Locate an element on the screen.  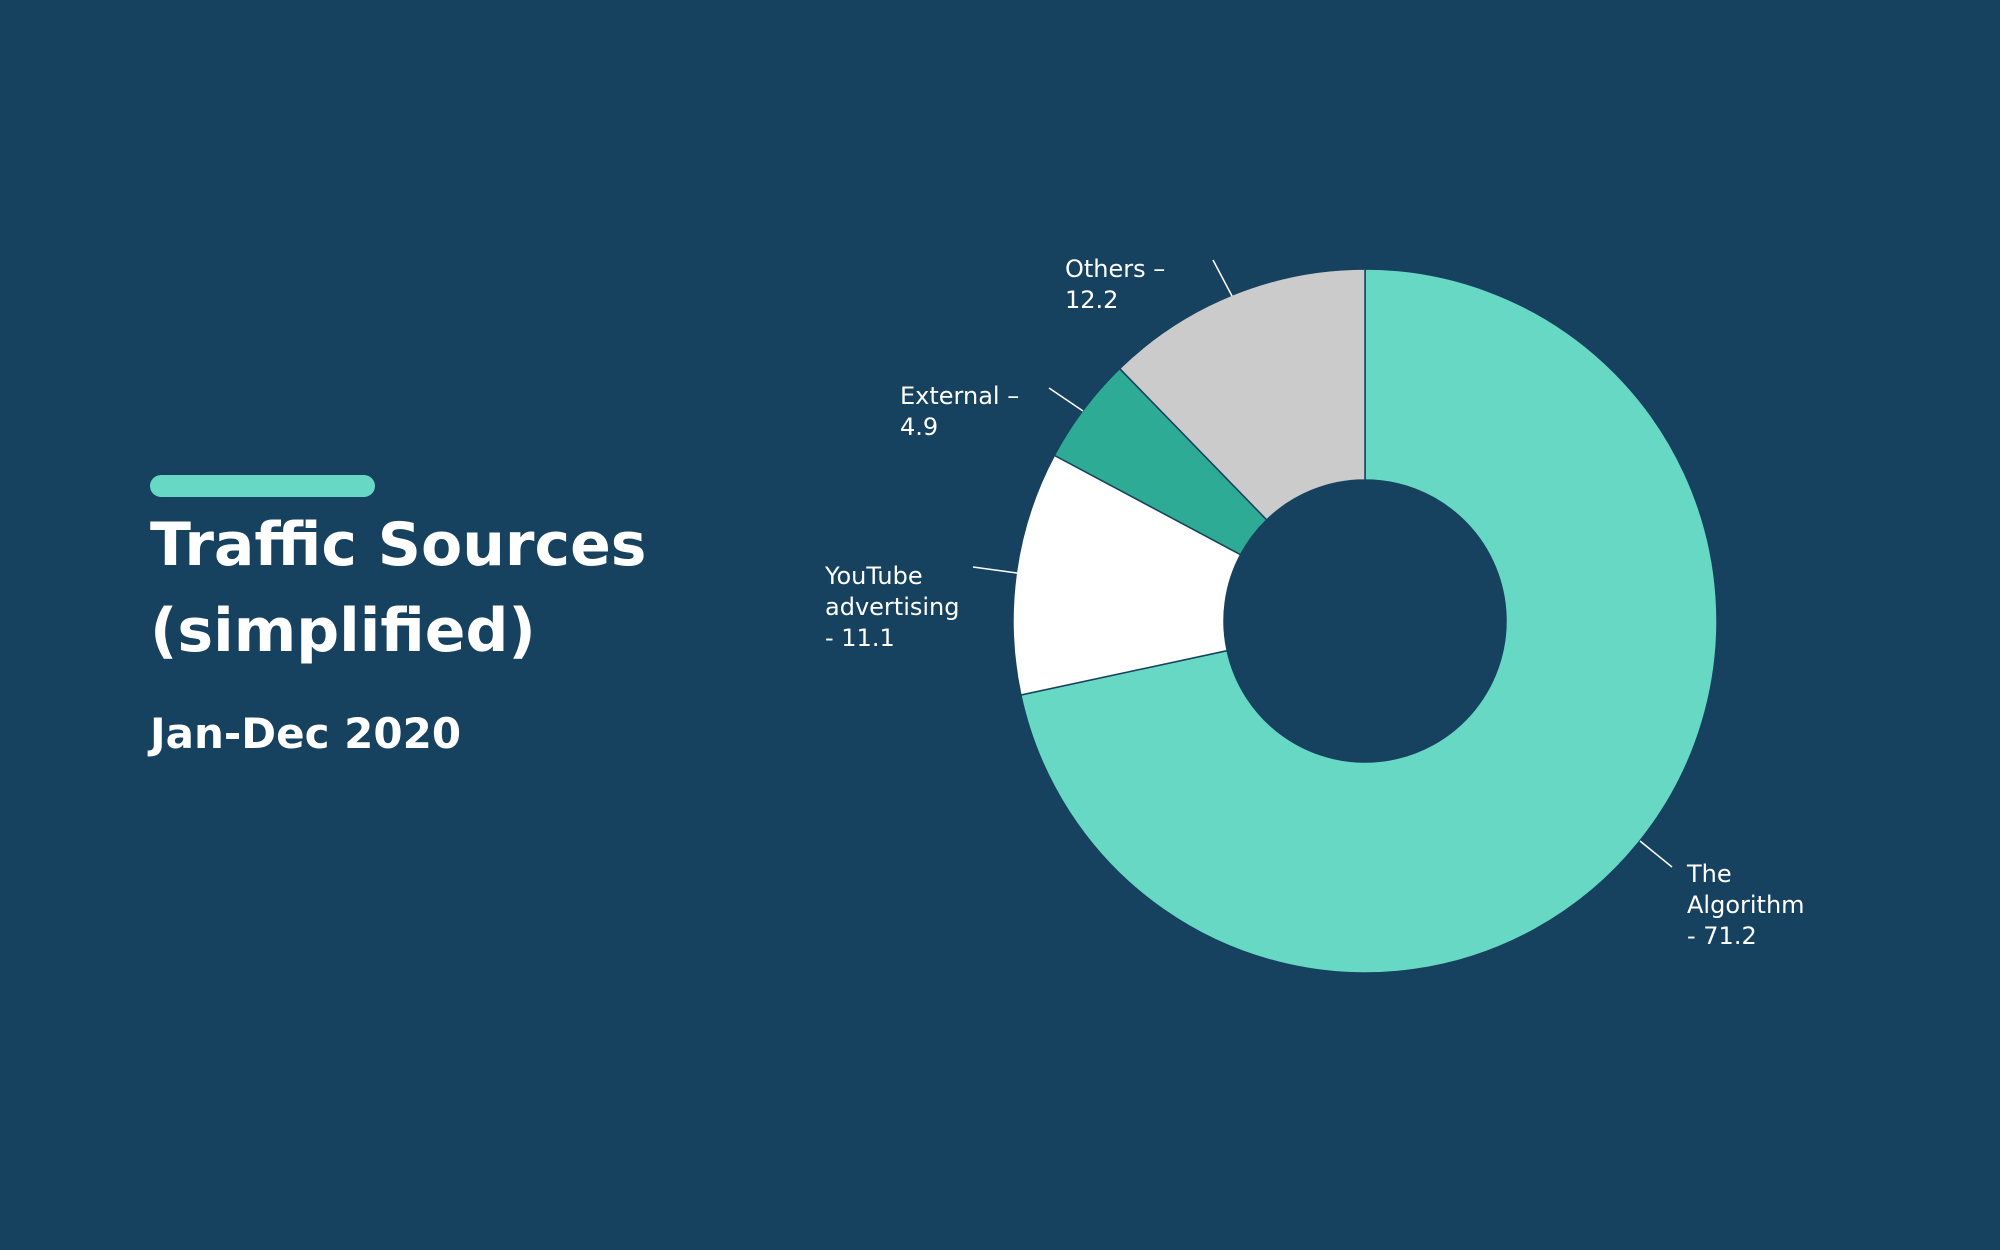
slice-label-the-algorithm: The Algorithm - 71.2 is located at coordinates (1745, 905).